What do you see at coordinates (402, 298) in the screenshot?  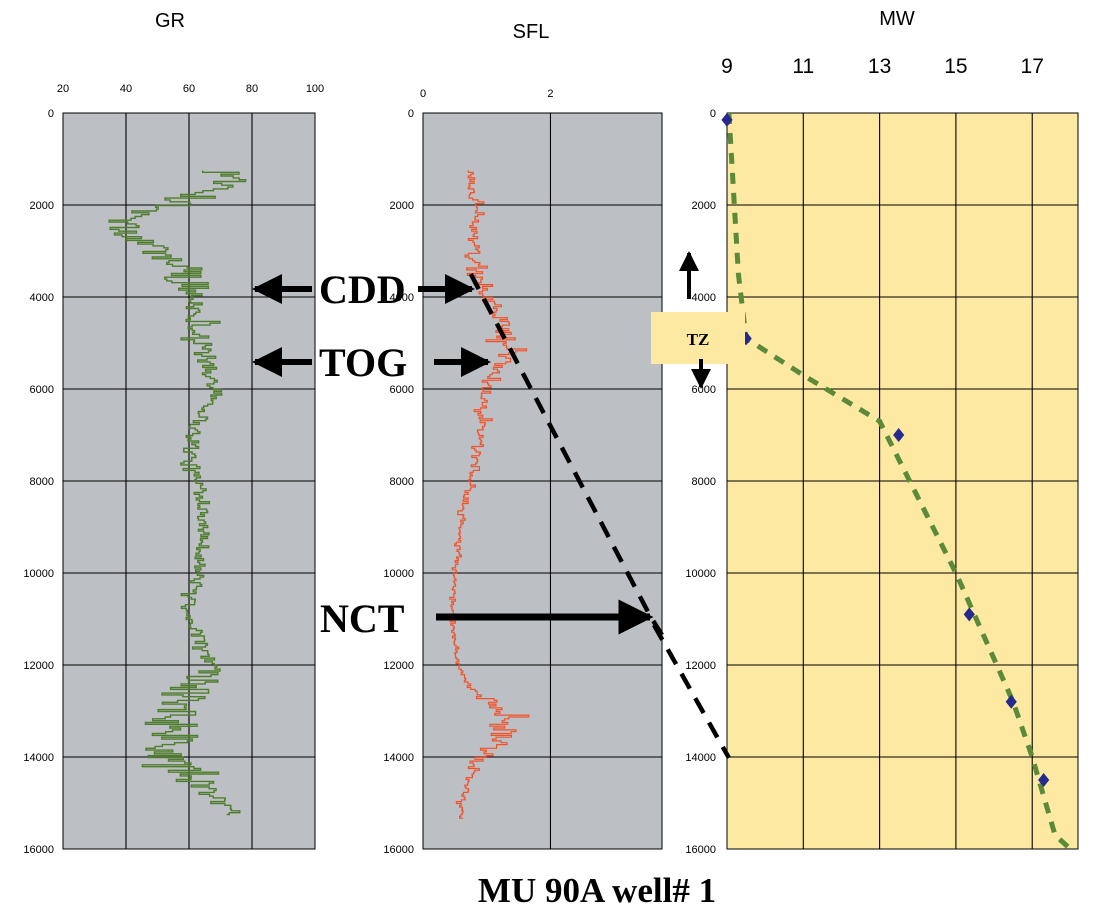 I see `sfl-depth-tick-label: 4000` at bounding box center [402, 298].